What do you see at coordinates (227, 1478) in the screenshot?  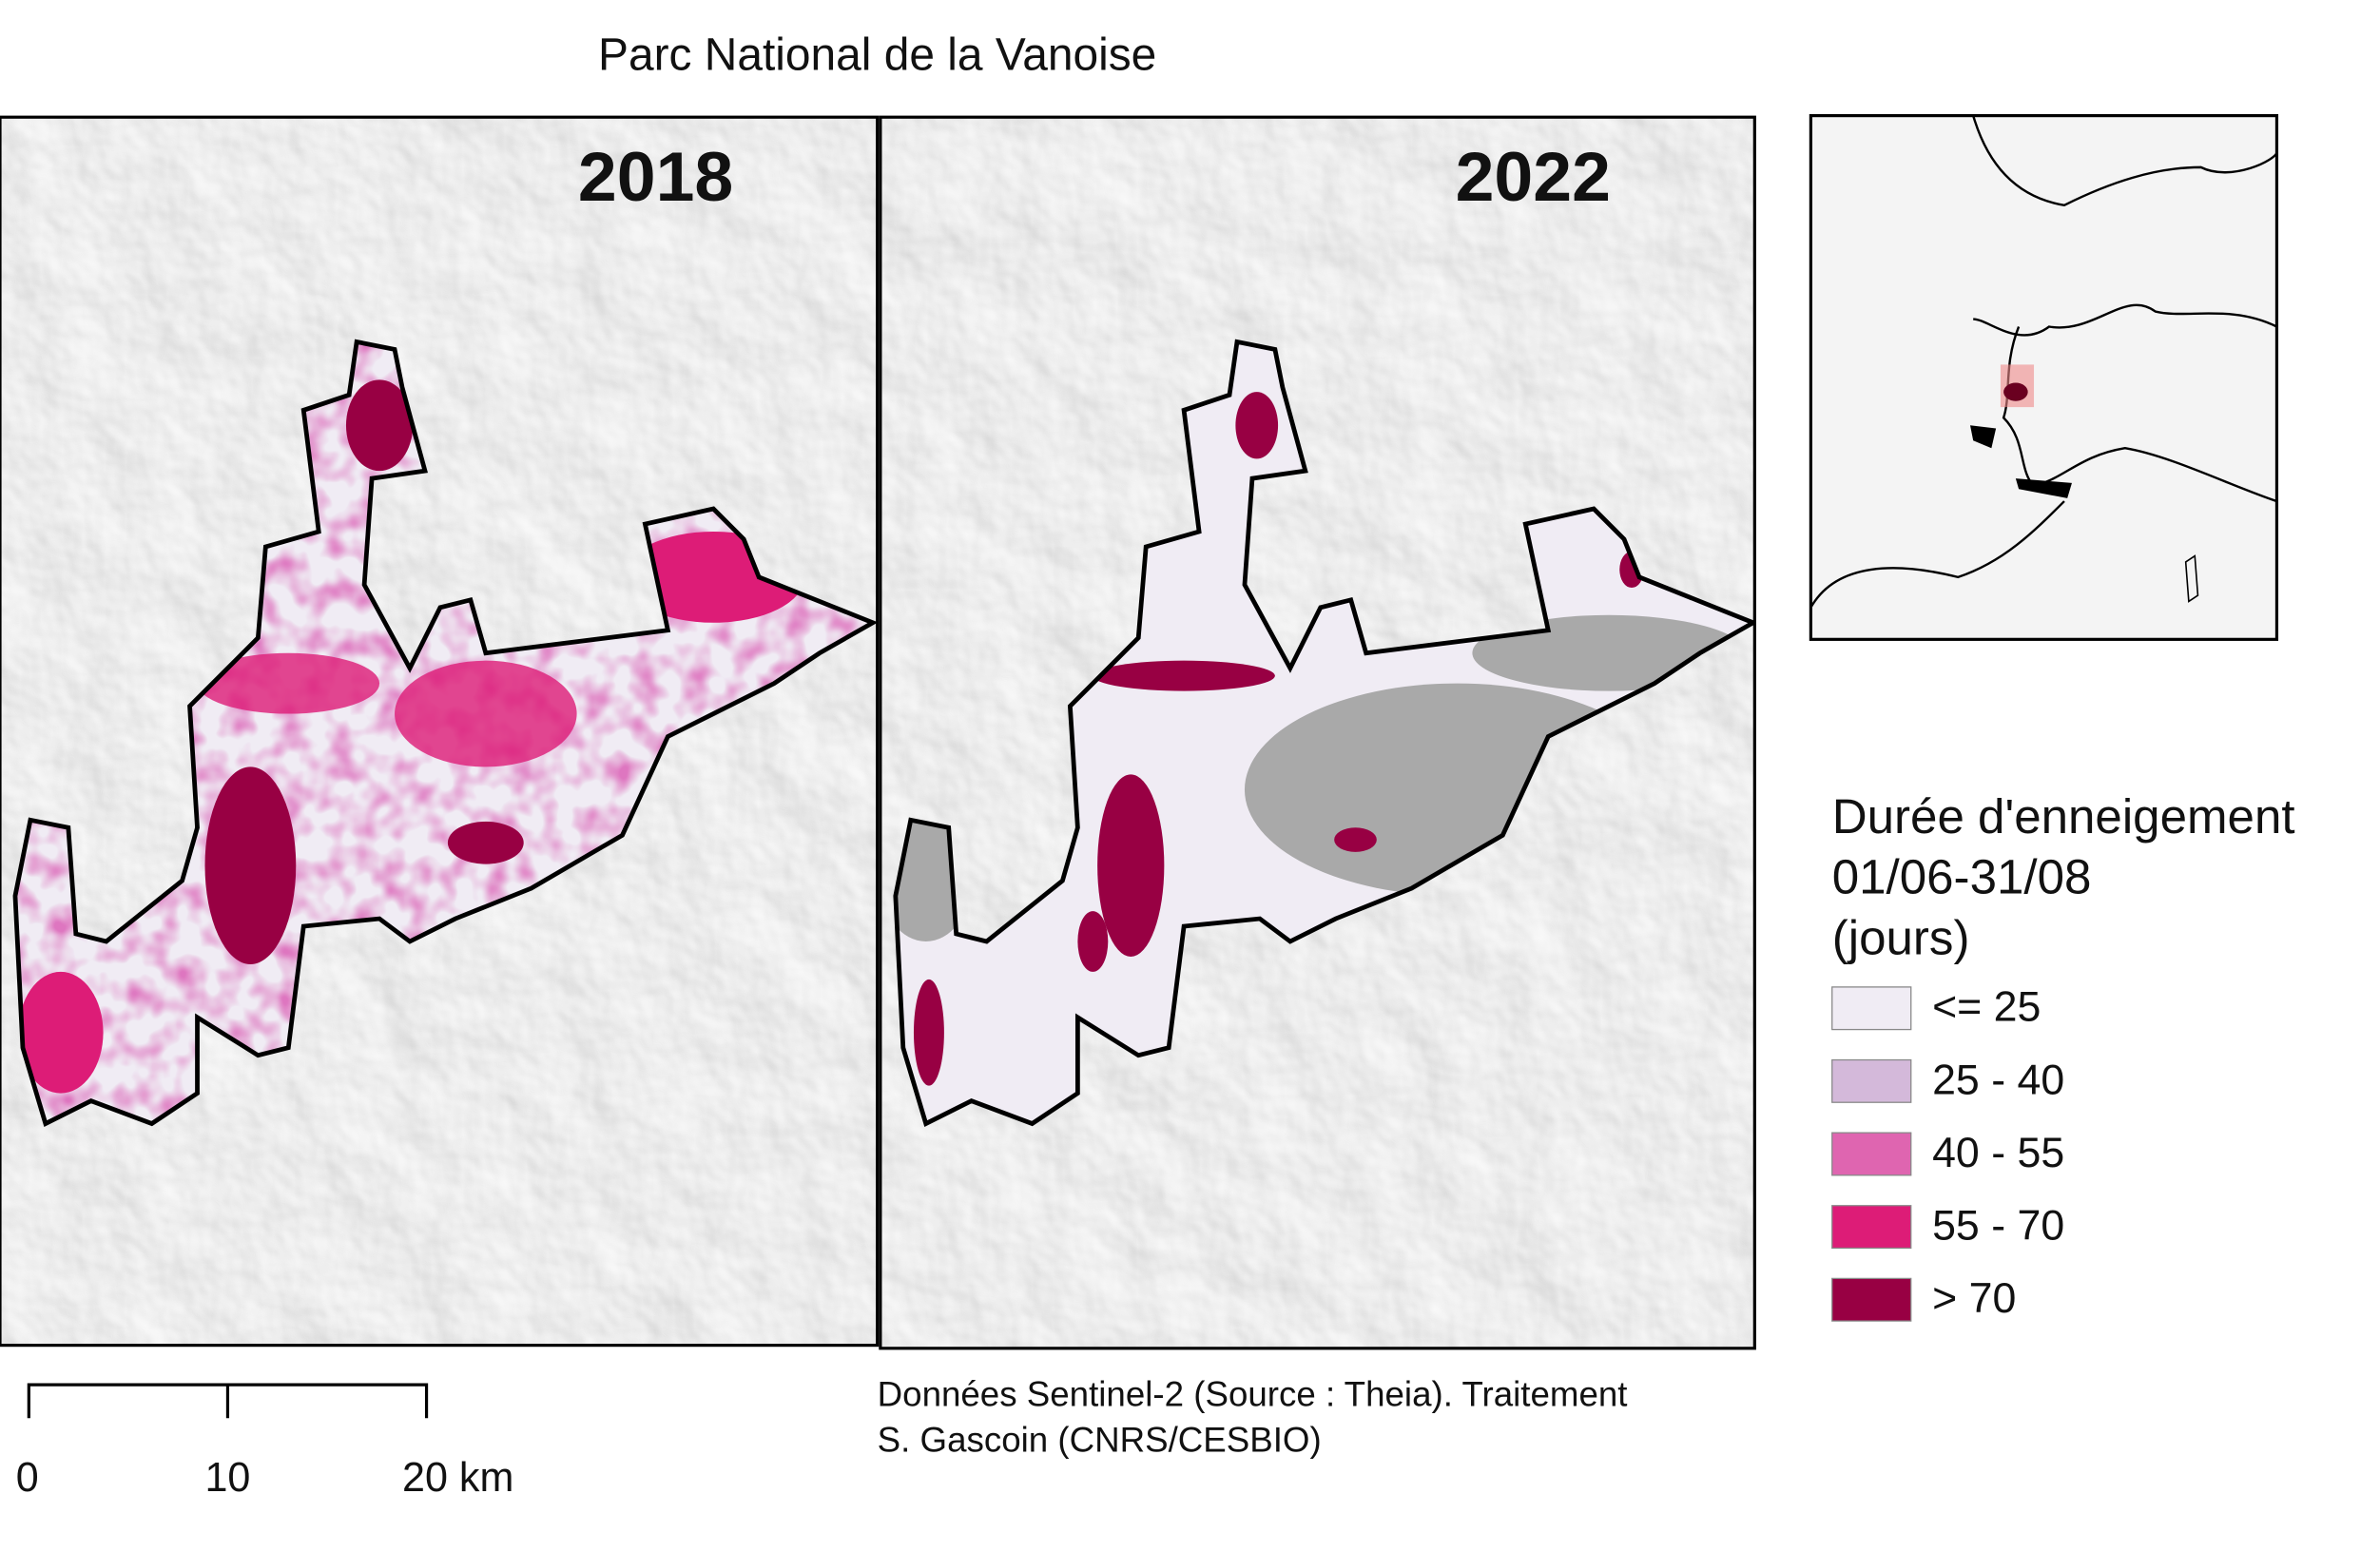 I see `scale-label: 10` at bounding box center [227, 1478].